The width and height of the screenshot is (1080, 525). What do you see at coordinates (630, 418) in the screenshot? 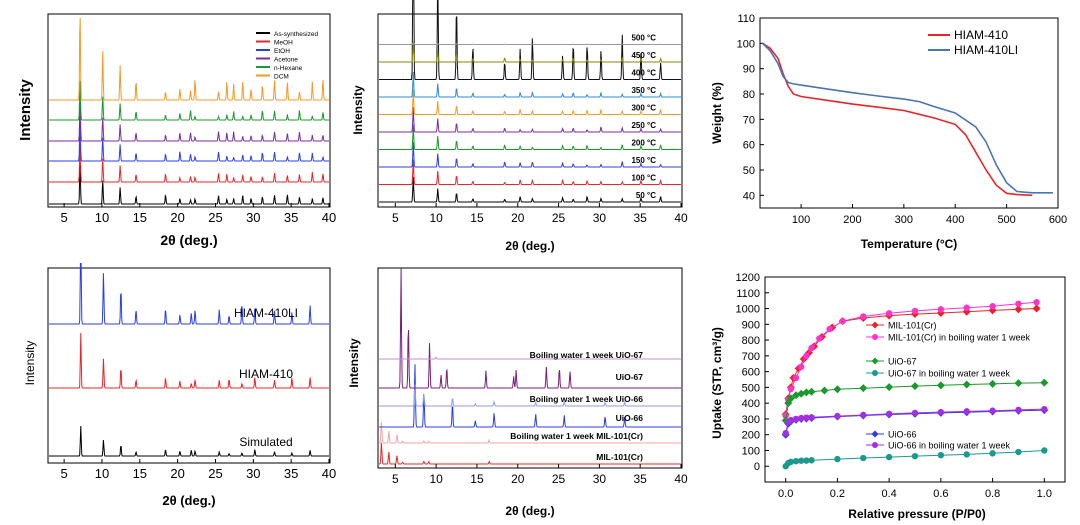
I see `chart-e-series-label: UiO-66` at bounding box center [630, 418].